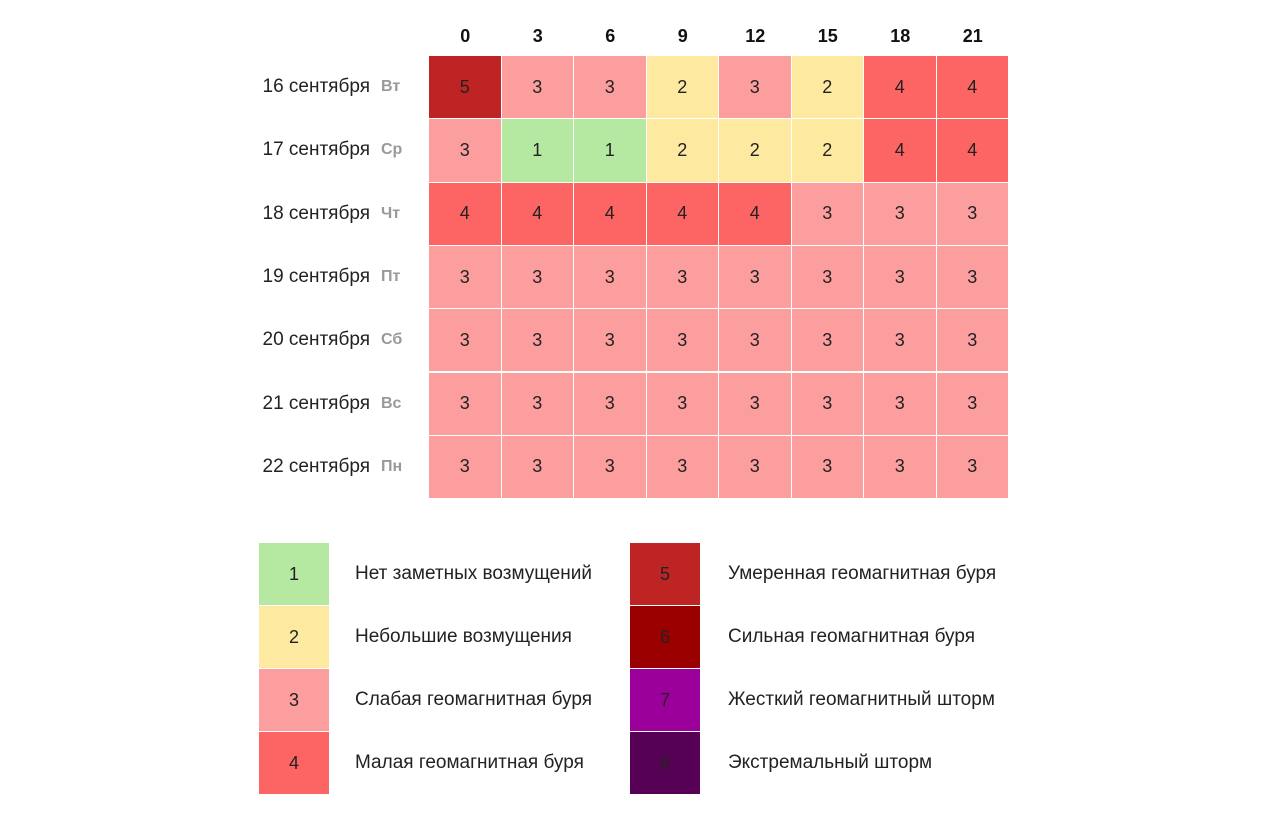 The height and width of the screenshot is (816, 1280). What do you see at coordinates (392, 466) in the screenshot?
I see `row-weekday: Пн` at bounding box center [392, 466].